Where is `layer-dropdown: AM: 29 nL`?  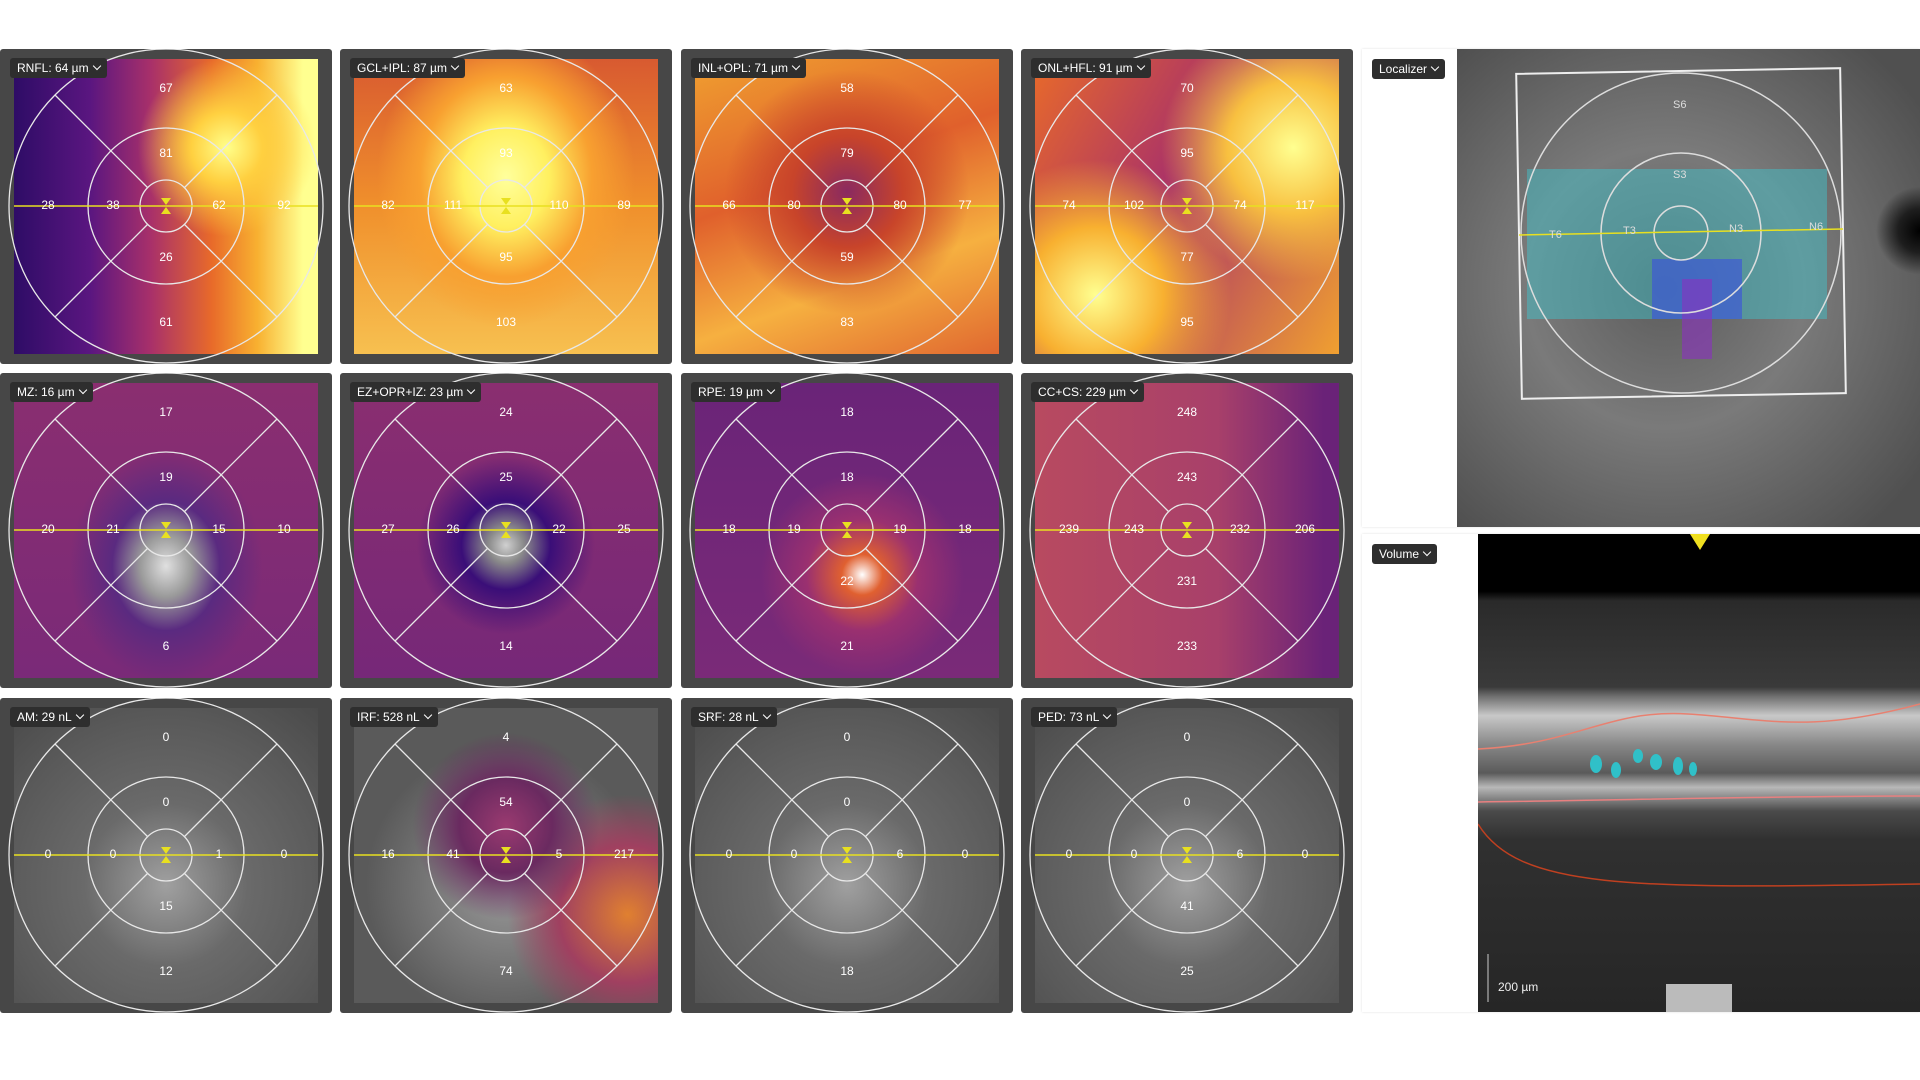 layer-dropdown: AM: 29 nL is located at coordinates (50, 717).